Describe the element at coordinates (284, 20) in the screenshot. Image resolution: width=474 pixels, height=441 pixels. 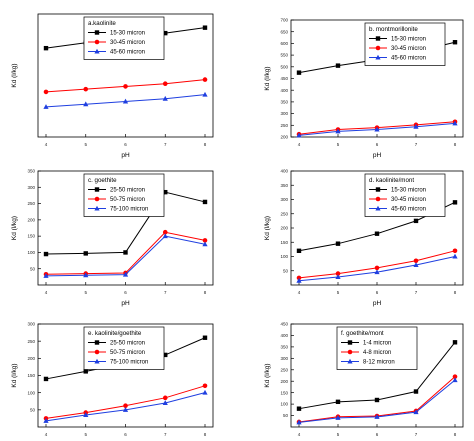
I see `y-tick-label: 700` at that location.